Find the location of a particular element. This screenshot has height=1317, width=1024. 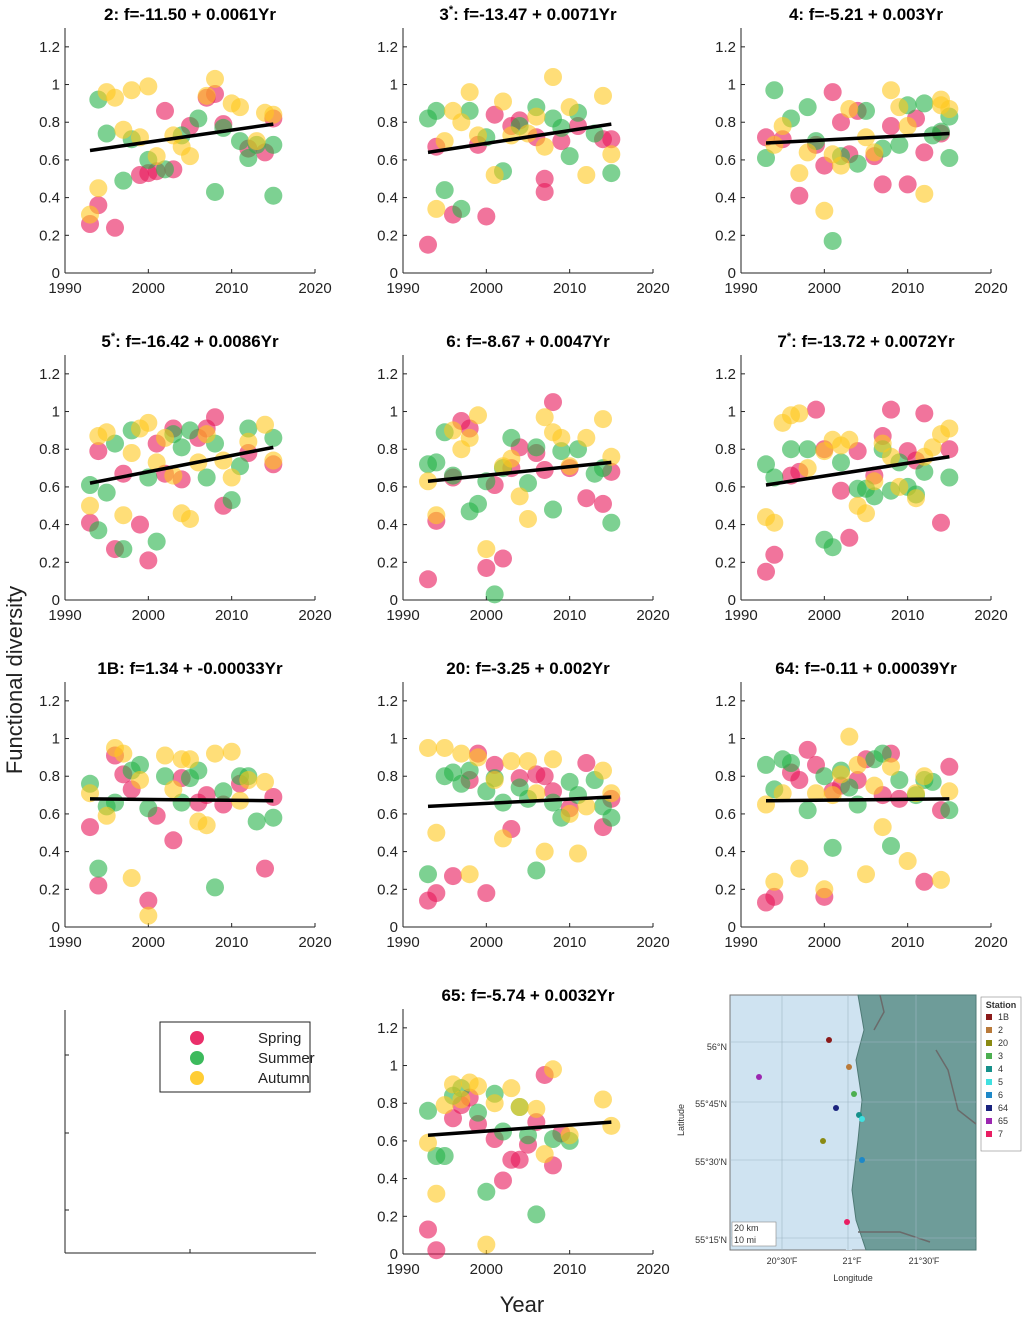

station-legend-label: 64 is located at coordinates (1003, 1108).